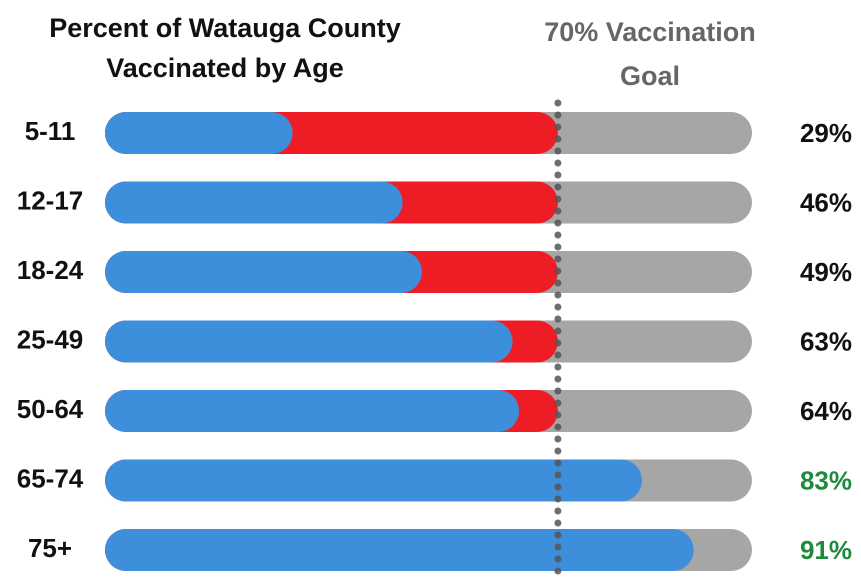  I want to click on category-label: 65-74, so click(50, 478).